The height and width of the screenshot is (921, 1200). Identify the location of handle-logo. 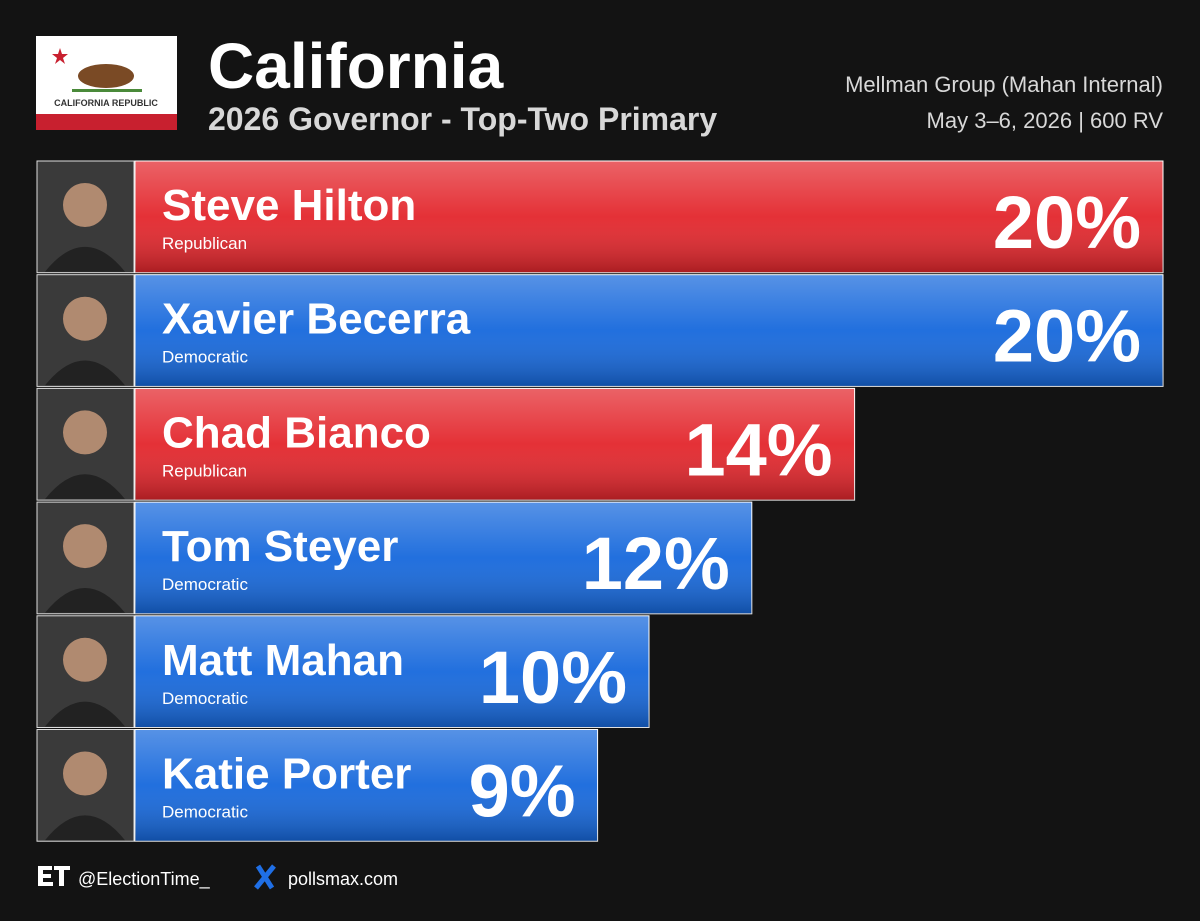
(54, 876).